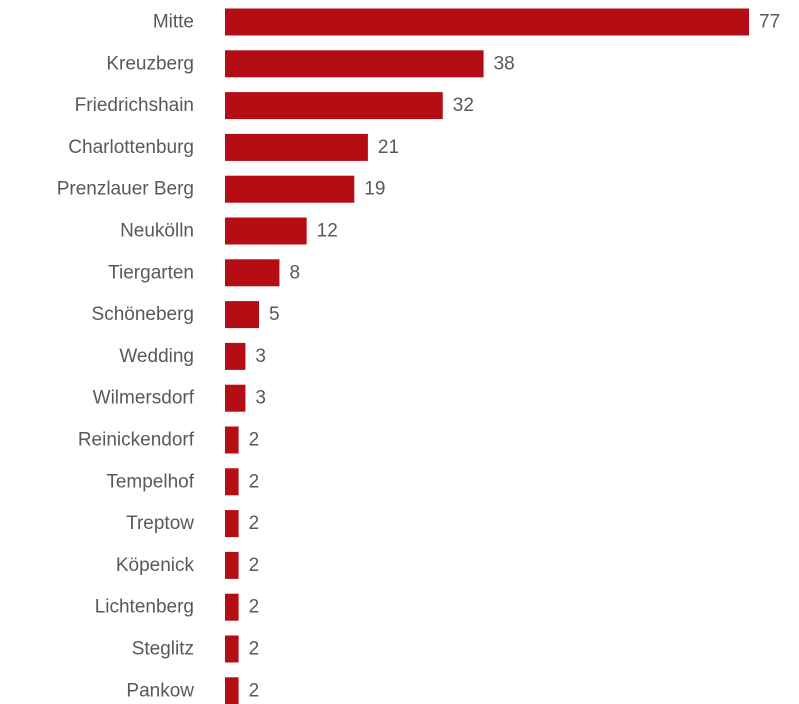 The width and height of the screenshot is (799, 704). What do you see at coordinates (463, 105) in the screenshot?
I see `value-label: 32` at bounding box center [463, 105].